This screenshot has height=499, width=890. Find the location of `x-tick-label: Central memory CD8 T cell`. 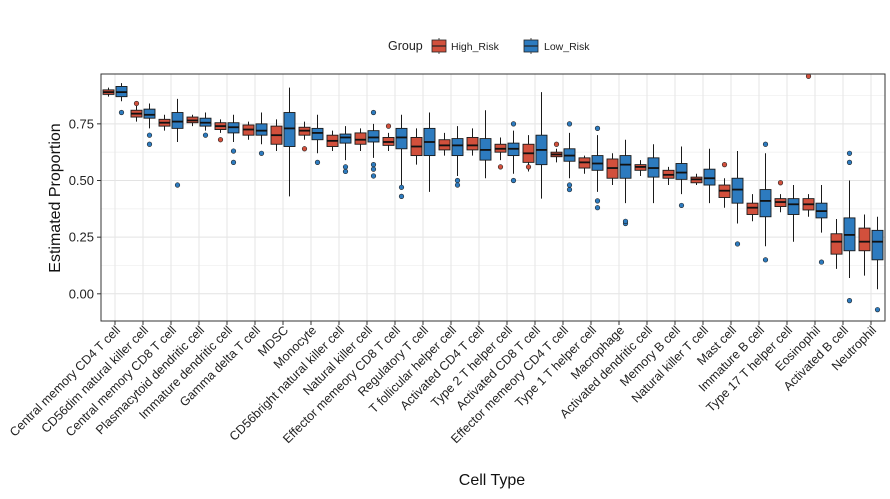

x-tick-label: Central memory CD8 T cell is located at coordinates (121, 381).